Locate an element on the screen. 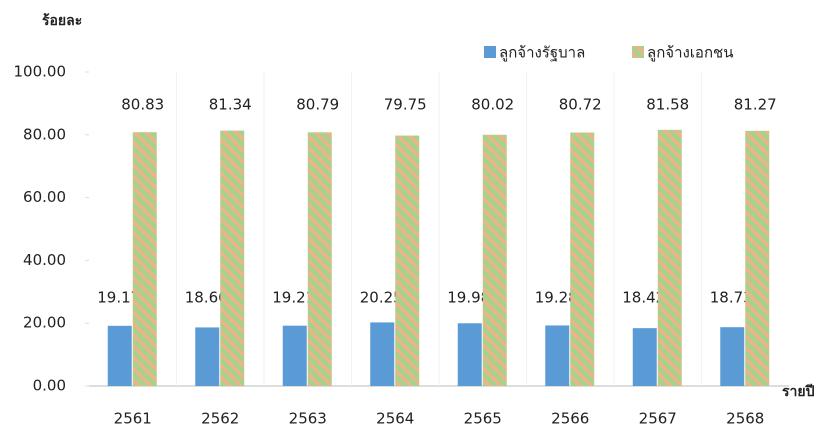  value-label: 81.58 is located at coordinates (667, 105).